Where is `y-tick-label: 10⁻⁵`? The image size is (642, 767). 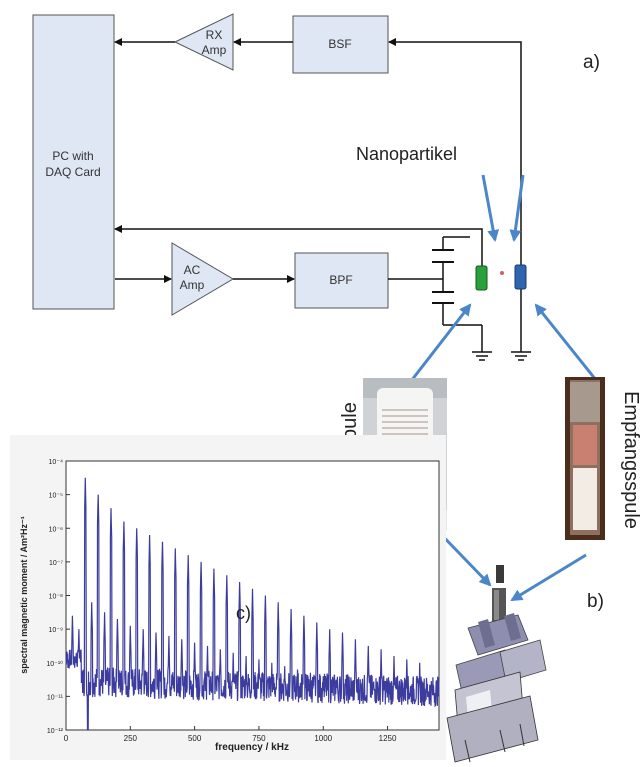 y-tick-label: 10⁻⁵ is located at coordinates (56, 496).